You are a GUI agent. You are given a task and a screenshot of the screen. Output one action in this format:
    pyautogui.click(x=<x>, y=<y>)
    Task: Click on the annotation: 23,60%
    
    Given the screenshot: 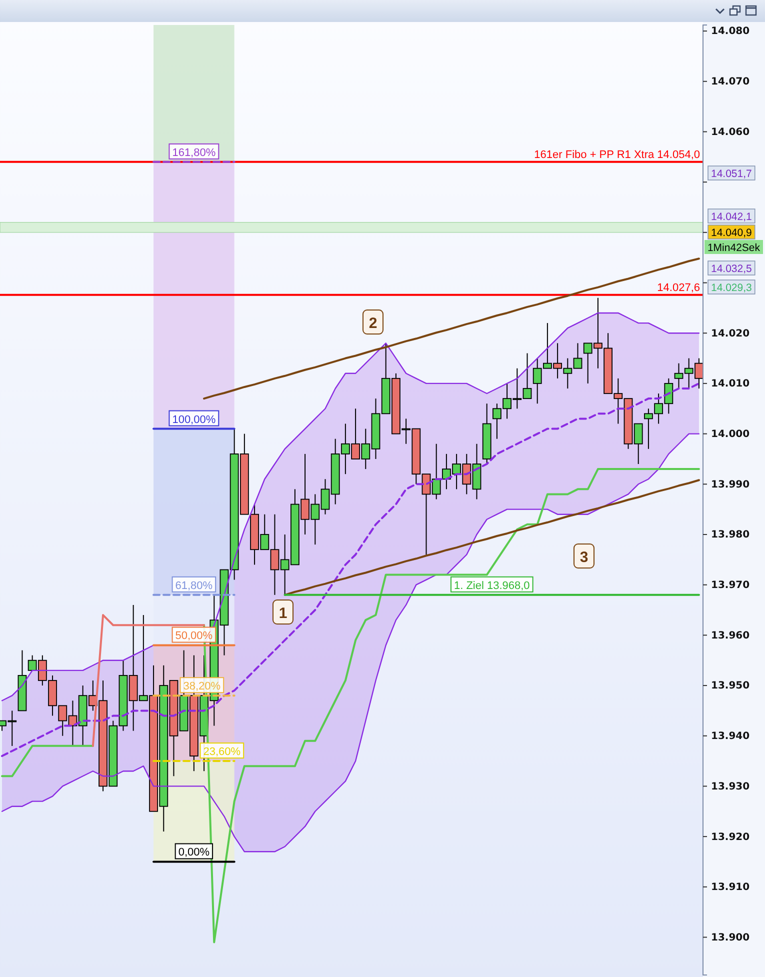 What is the action you would take?
    pyautogui.click(x=222, y=752)
    